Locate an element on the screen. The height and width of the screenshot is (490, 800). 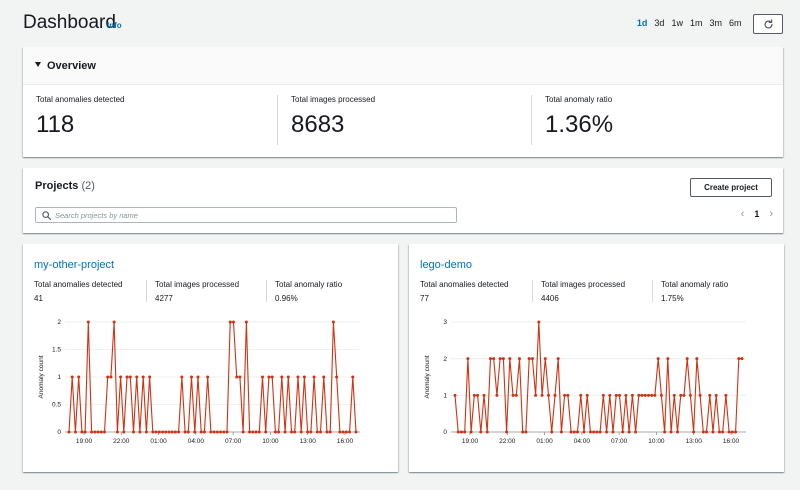
time-range-1d: 1d is located at coordinates (642, 23).